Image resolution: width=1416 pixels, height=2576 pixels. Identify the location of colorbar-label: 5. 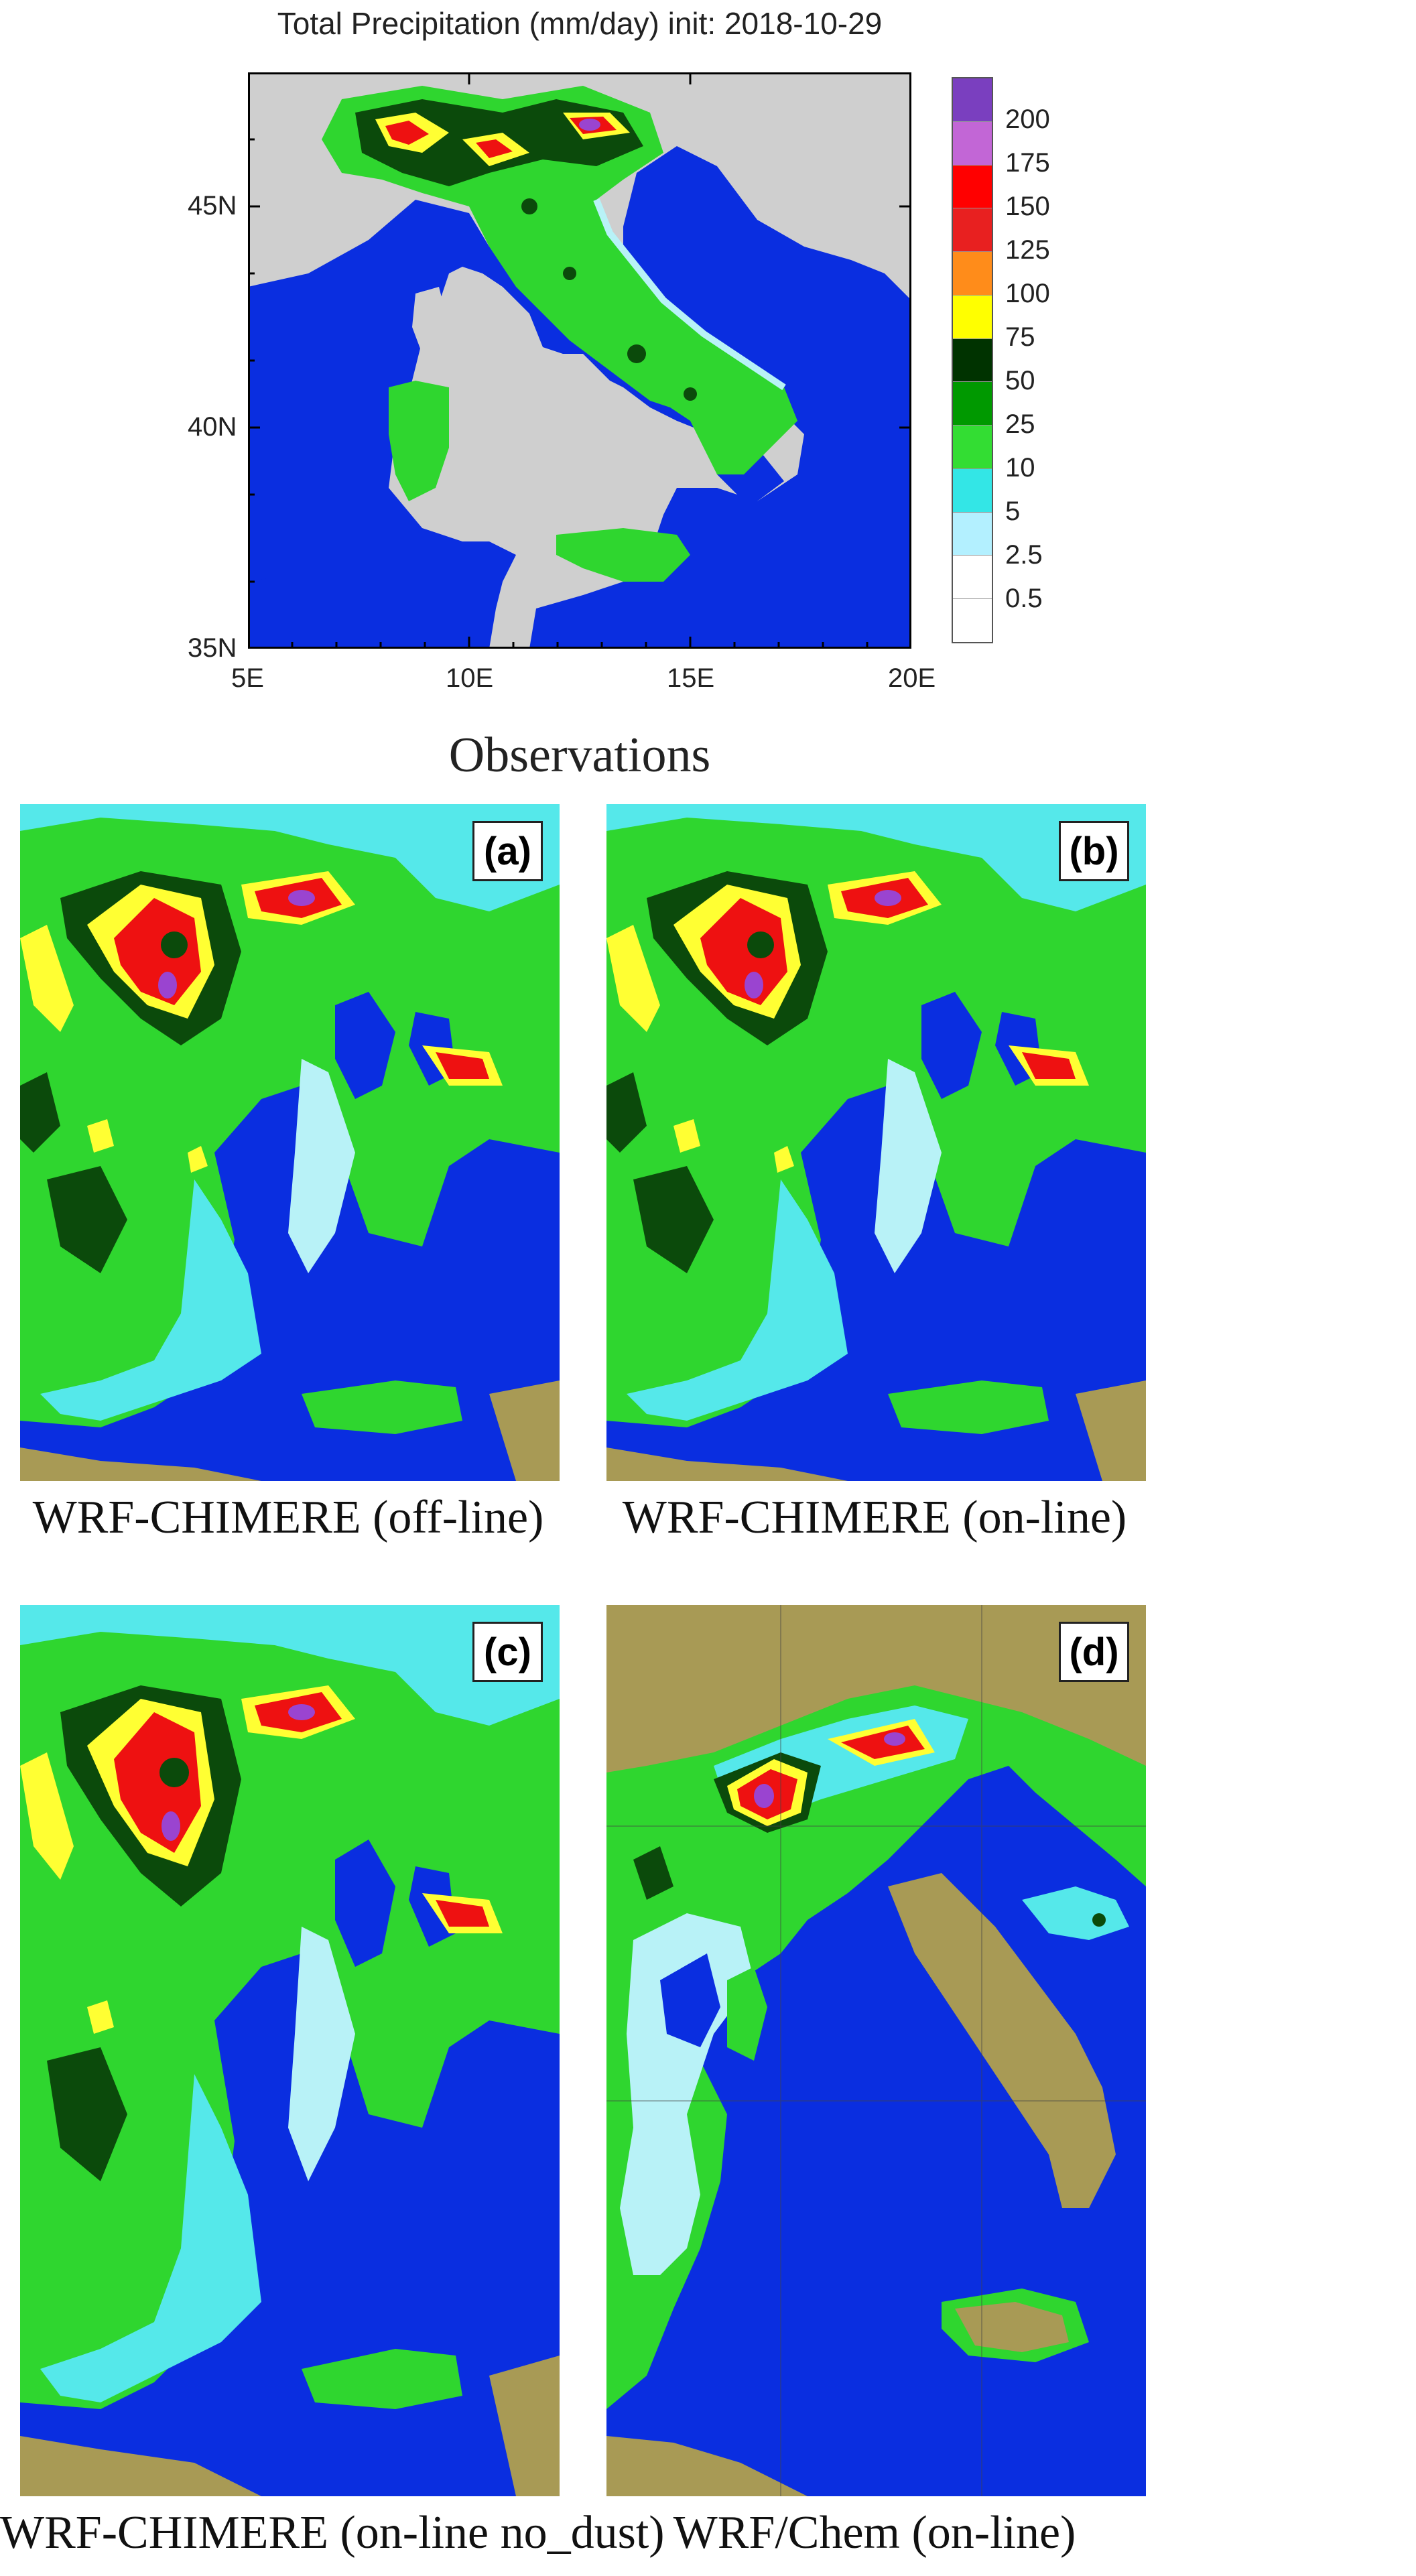
(1013, 511).